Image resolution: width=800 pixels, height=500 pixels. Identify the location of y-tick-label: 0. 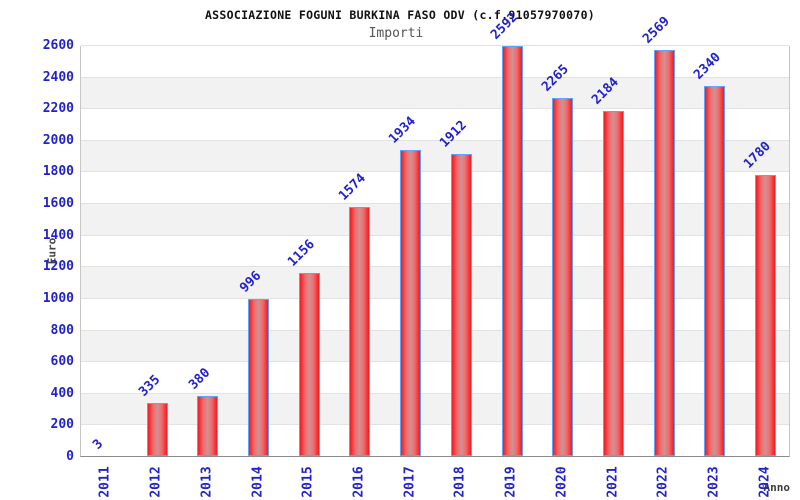
(70, 456).